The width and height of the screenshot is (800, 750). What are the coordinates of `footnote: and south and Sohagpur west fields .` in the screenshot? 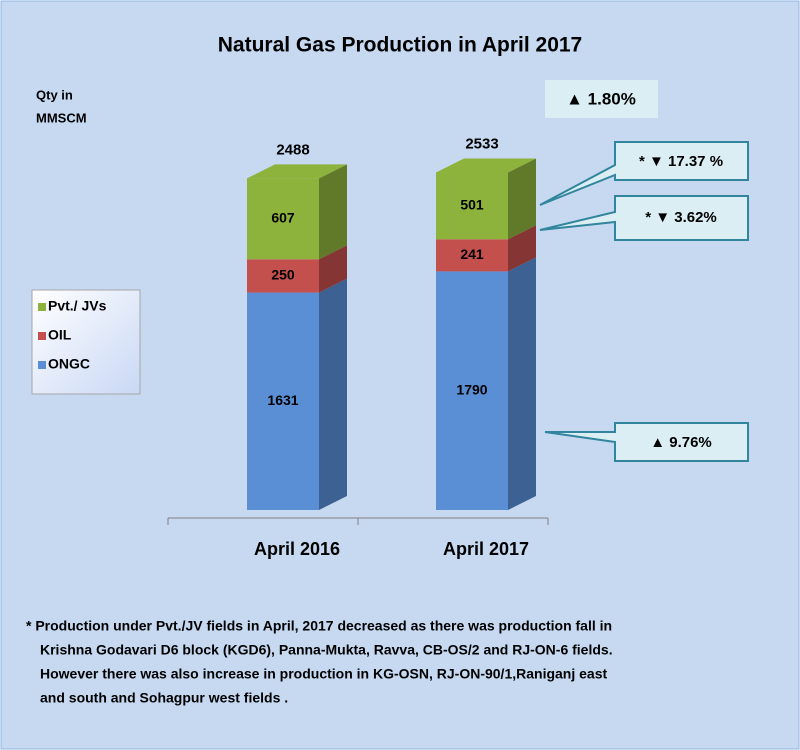 It's located at (164, 698).